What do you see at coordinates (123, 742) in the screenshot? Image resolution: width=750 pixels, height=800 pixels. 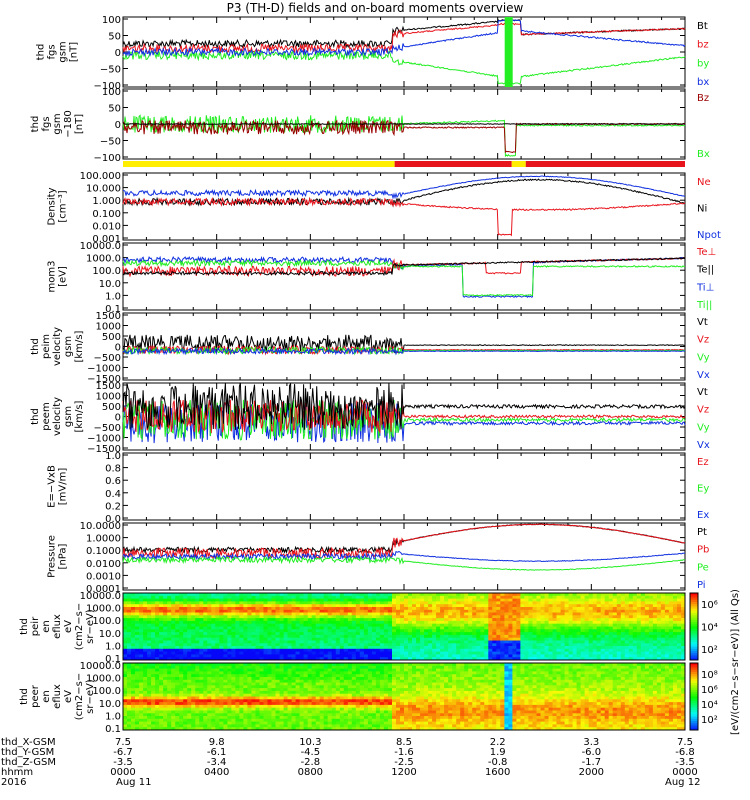 I see `ephem-value: 7.5` at bounding box center [123, 742].